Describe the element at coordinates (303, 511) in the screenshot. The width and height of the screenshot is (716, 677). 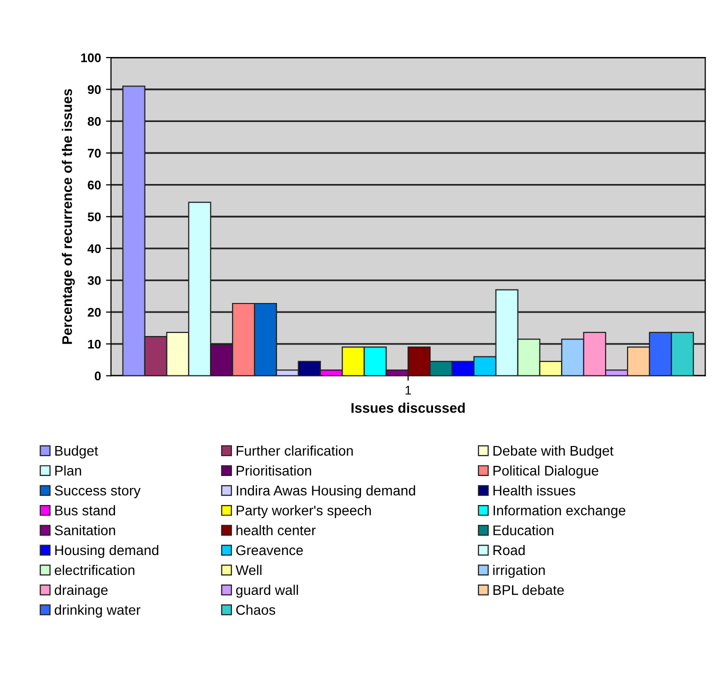
I see `legend-label: Party worker's speech` at that location.